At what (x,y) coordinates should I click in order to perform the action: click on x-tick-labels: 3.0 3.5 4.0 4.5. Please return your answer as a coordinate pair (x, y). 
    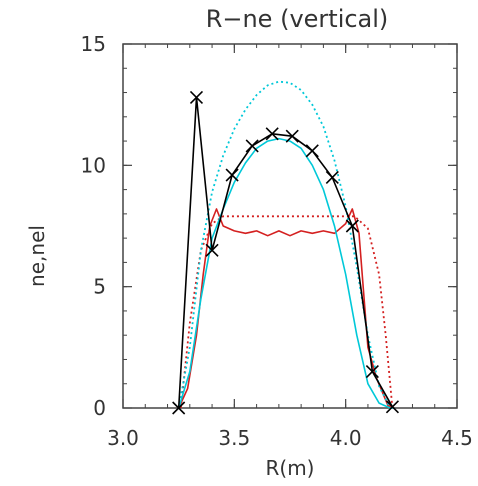
    Looking at the image, I should click on (290, 438).